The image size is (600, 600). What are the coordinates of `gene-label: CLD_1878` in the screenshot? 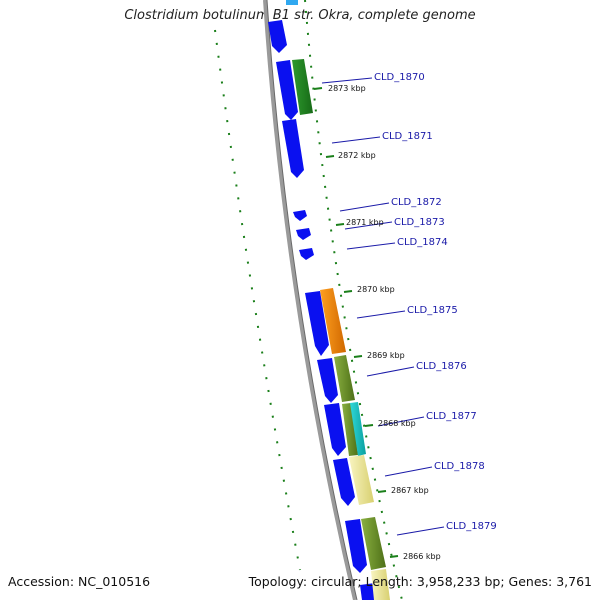 It's located at (459, 466).